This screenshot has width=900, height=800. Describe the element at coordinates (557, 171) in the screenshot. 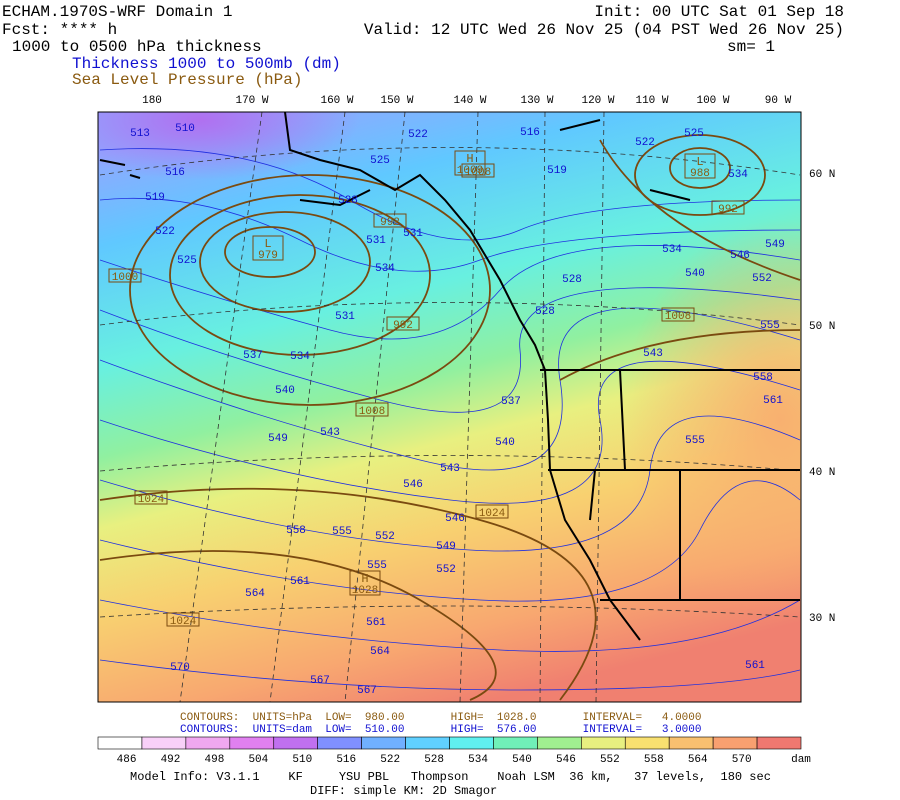

I see `thickness-label: 519` at that location.